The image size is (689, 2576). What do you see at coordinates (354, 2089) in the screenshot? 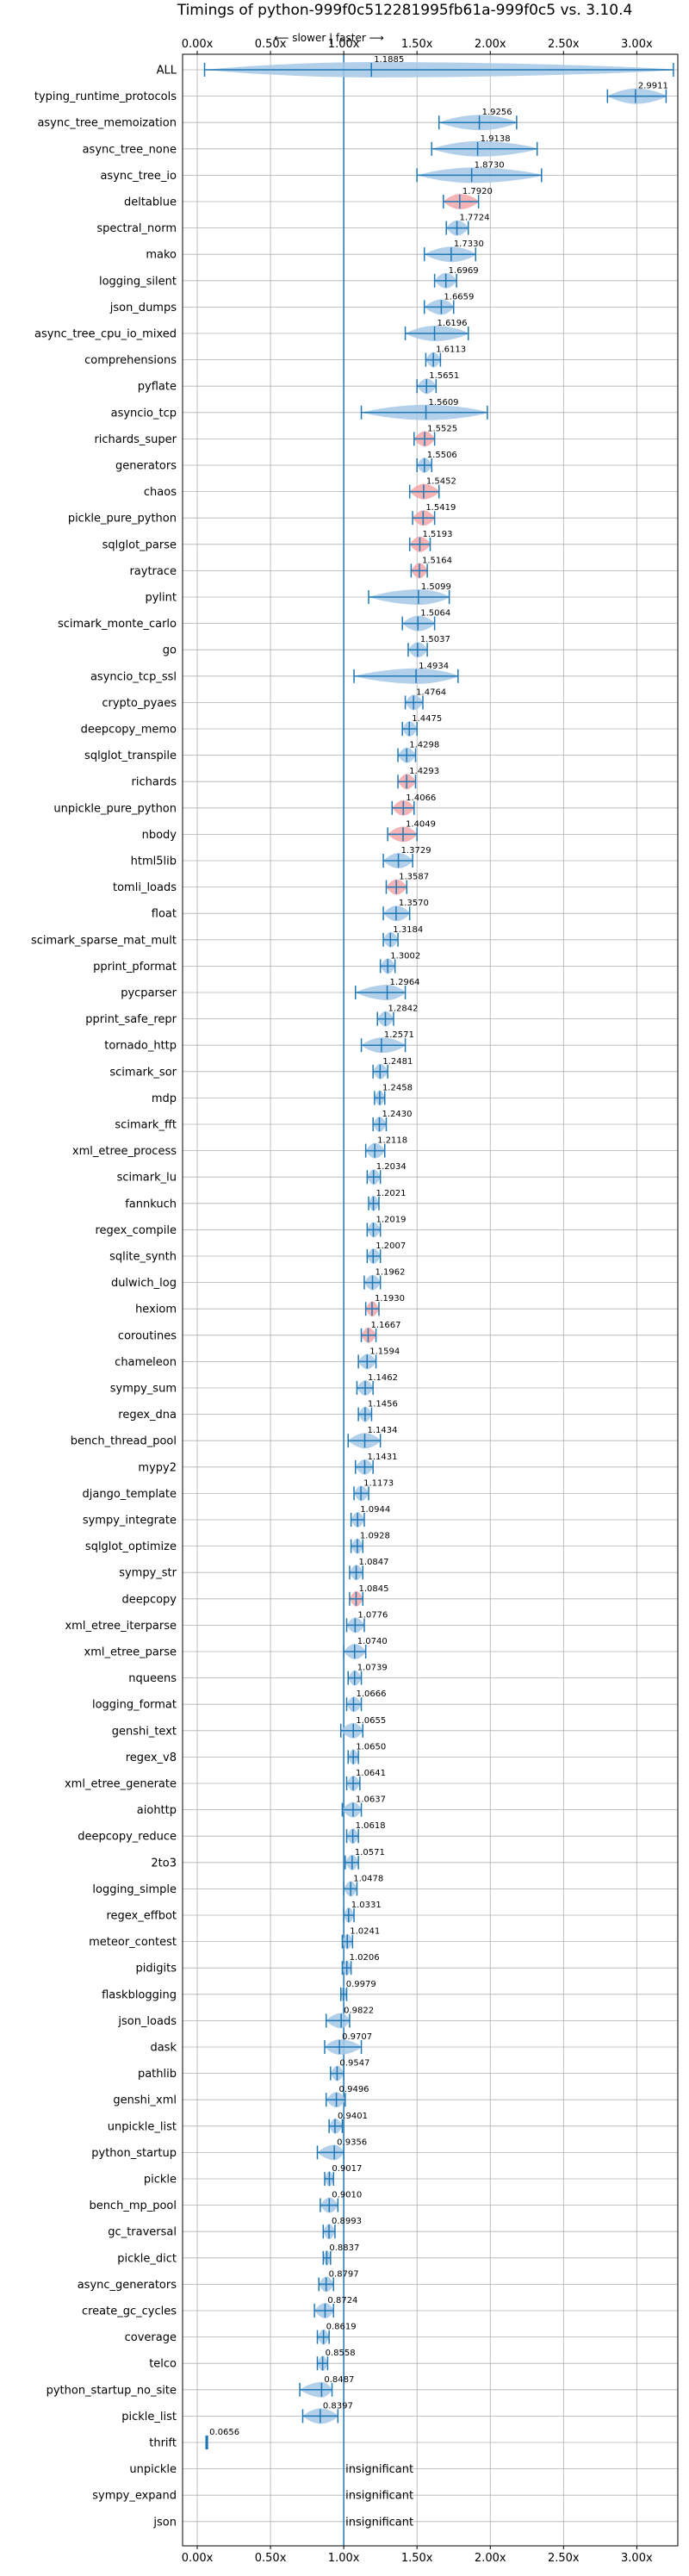
I see `value-label: 0.9496` at bounding box center [354, 2089].